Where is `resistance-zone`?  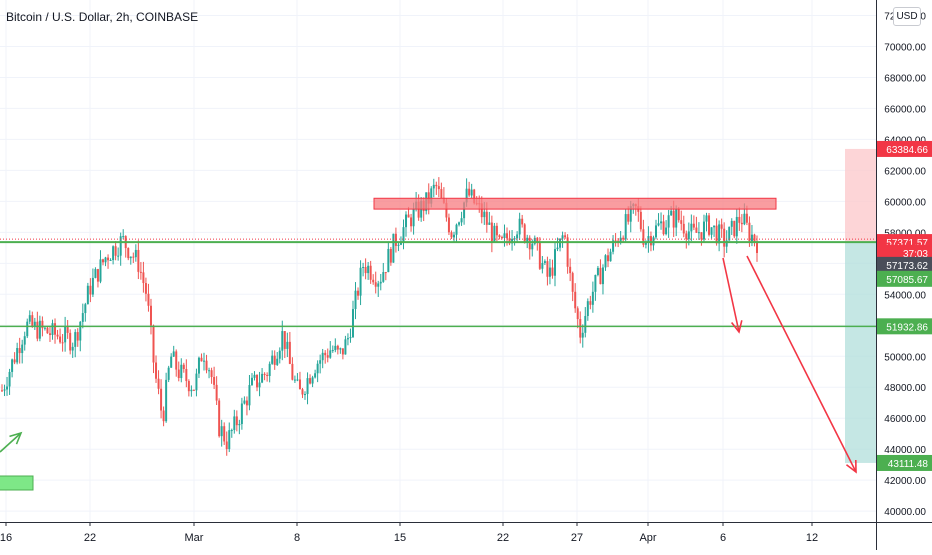 resistance-zone is located at coordinates (575, 203).